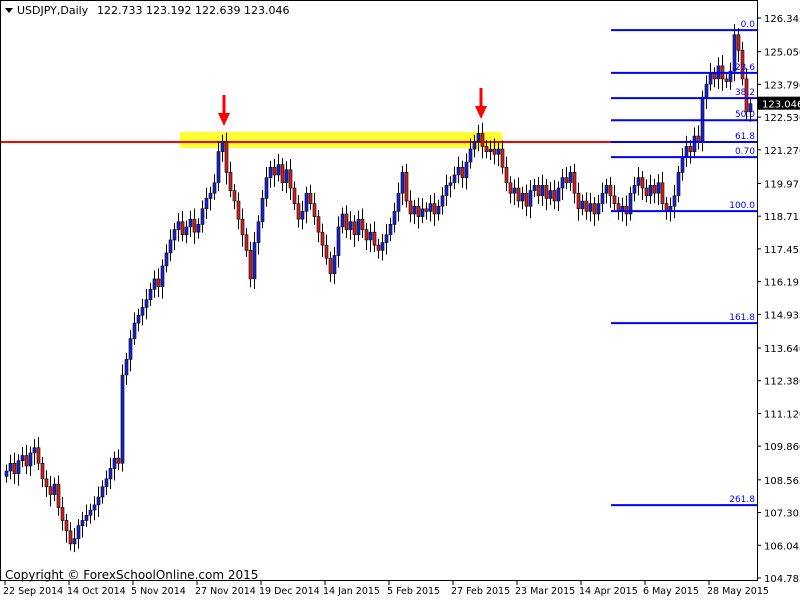 This screenshot has width=800, height=600. I want to click on x-tick-label: 28 May 2015, so click(738, 591).